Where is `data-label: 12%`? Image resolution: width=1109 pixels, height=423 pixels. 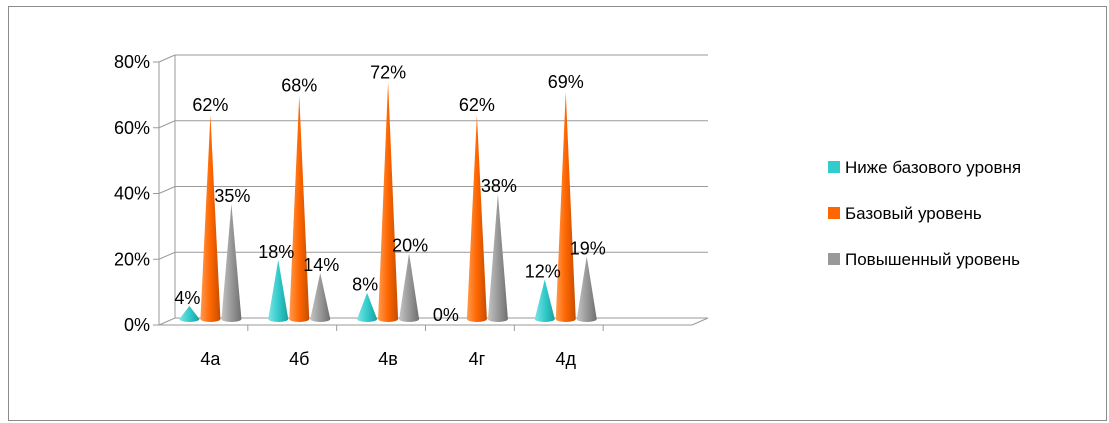 data-label: 12% is located at coordinates (543, 272).